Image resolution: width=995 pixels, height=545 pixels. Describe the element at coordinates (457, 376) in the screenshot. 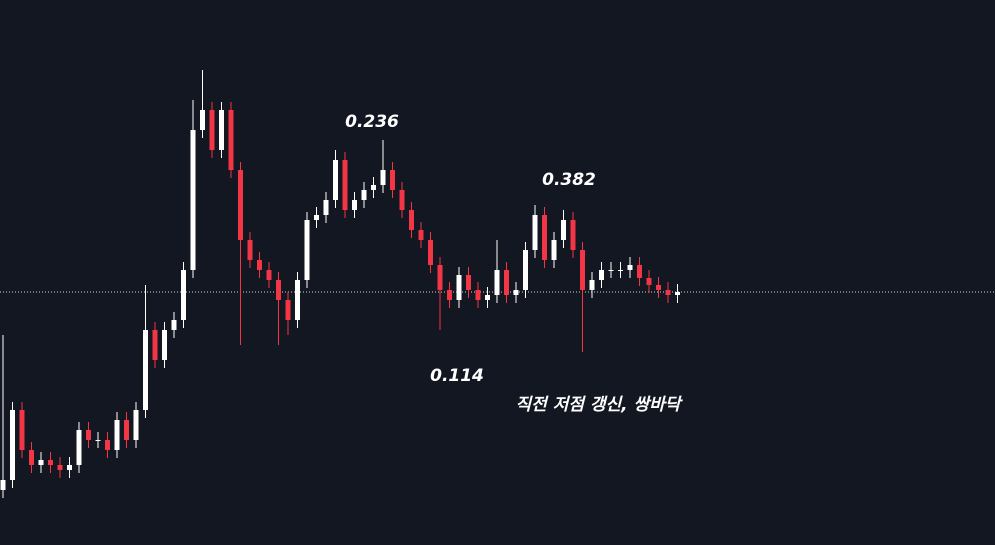

I see `annotation: 0.114` at that location.